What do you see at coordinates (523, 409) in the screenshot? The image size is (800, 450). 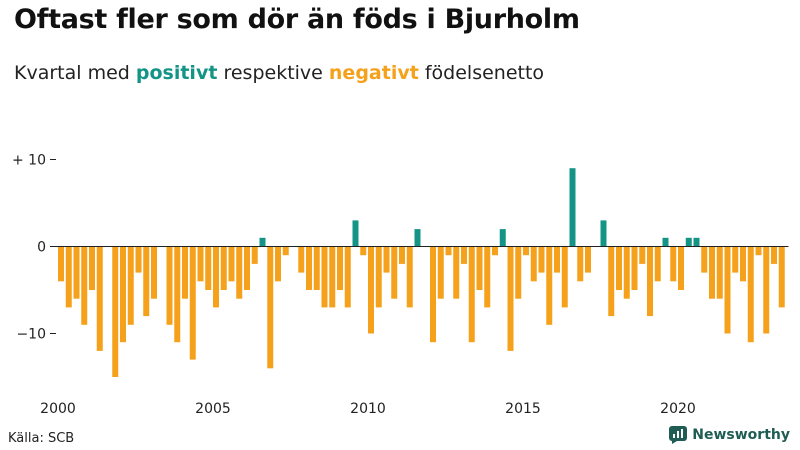 I see `x-tick-label: 2015` at bounding box center [523, 409].